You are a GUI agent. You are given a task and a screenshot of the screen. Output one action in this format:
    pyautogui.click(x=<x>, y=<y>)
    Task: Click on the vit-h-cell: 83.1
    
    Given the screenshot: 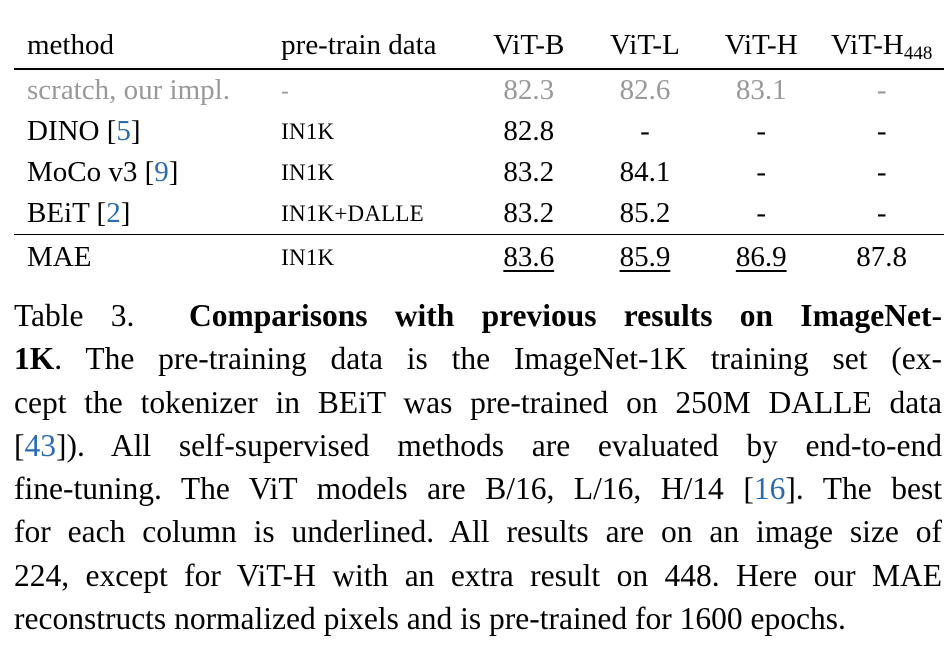 What is the action you would take?
    pyautogui.click(x=761, y=90)
    